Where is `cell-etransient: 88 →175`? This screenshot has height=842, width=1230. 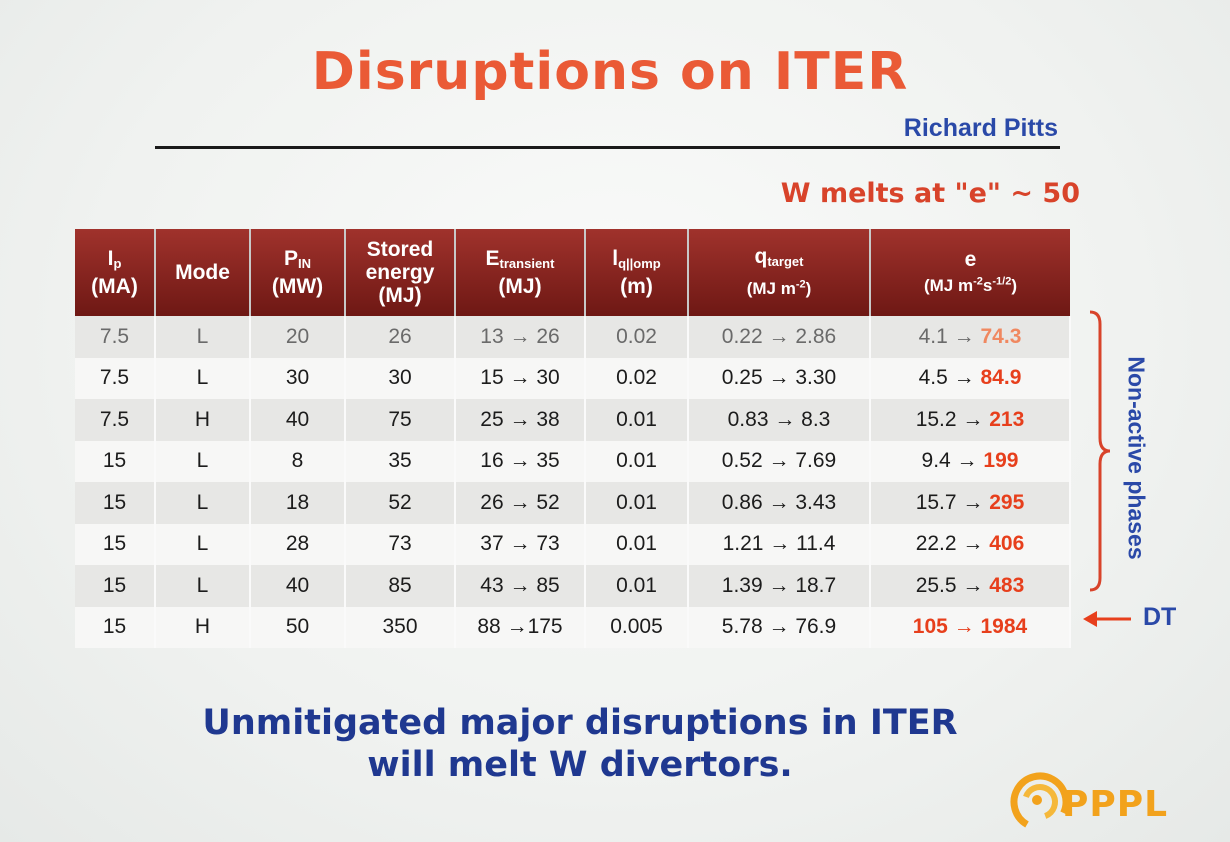 cell-etransient: 88 →175 is located at coordinates (520, 627).